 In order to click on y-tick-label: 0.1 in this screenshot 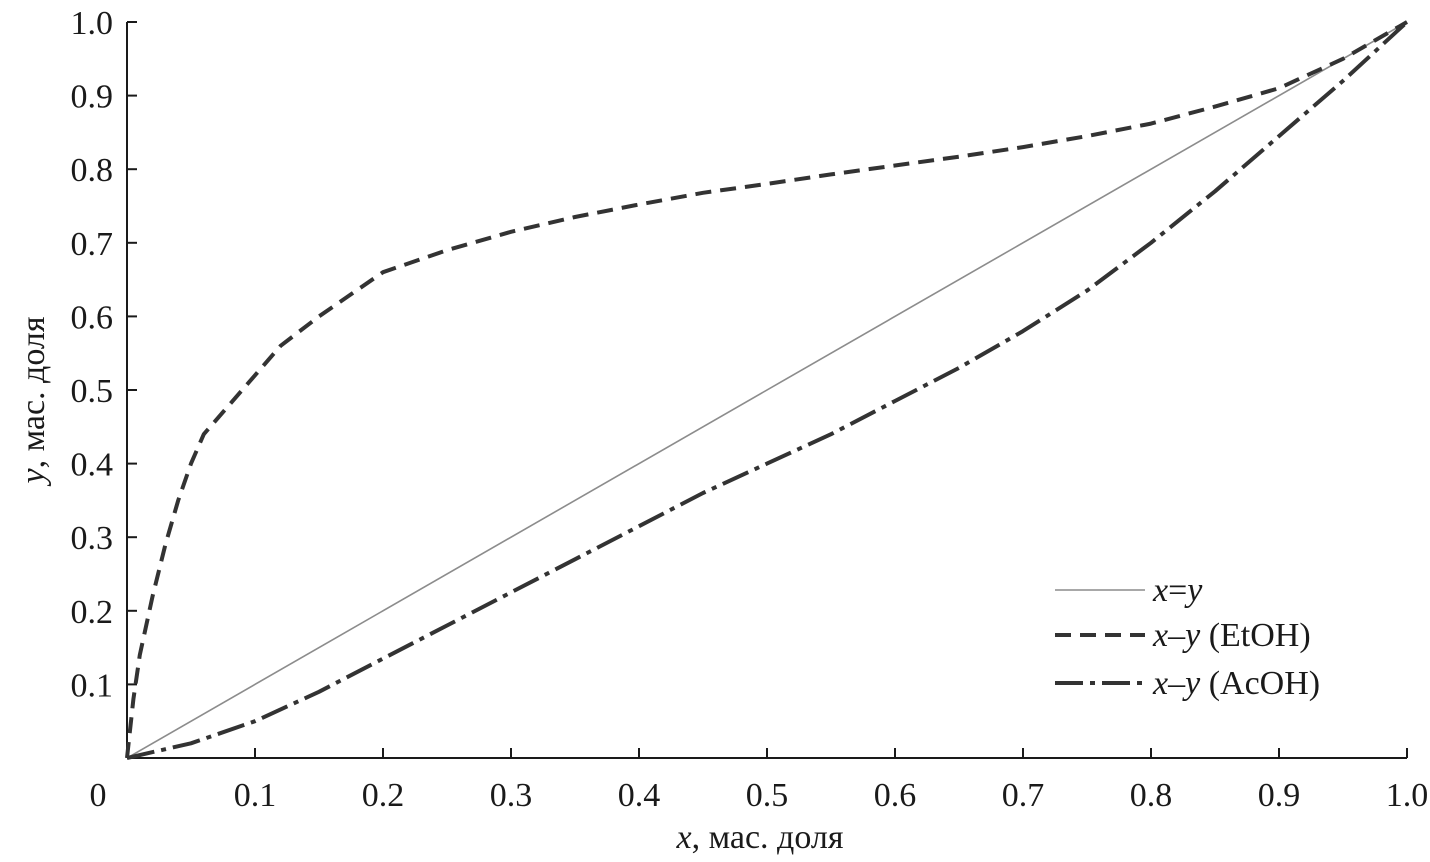, I will do `click(92, 685)`.